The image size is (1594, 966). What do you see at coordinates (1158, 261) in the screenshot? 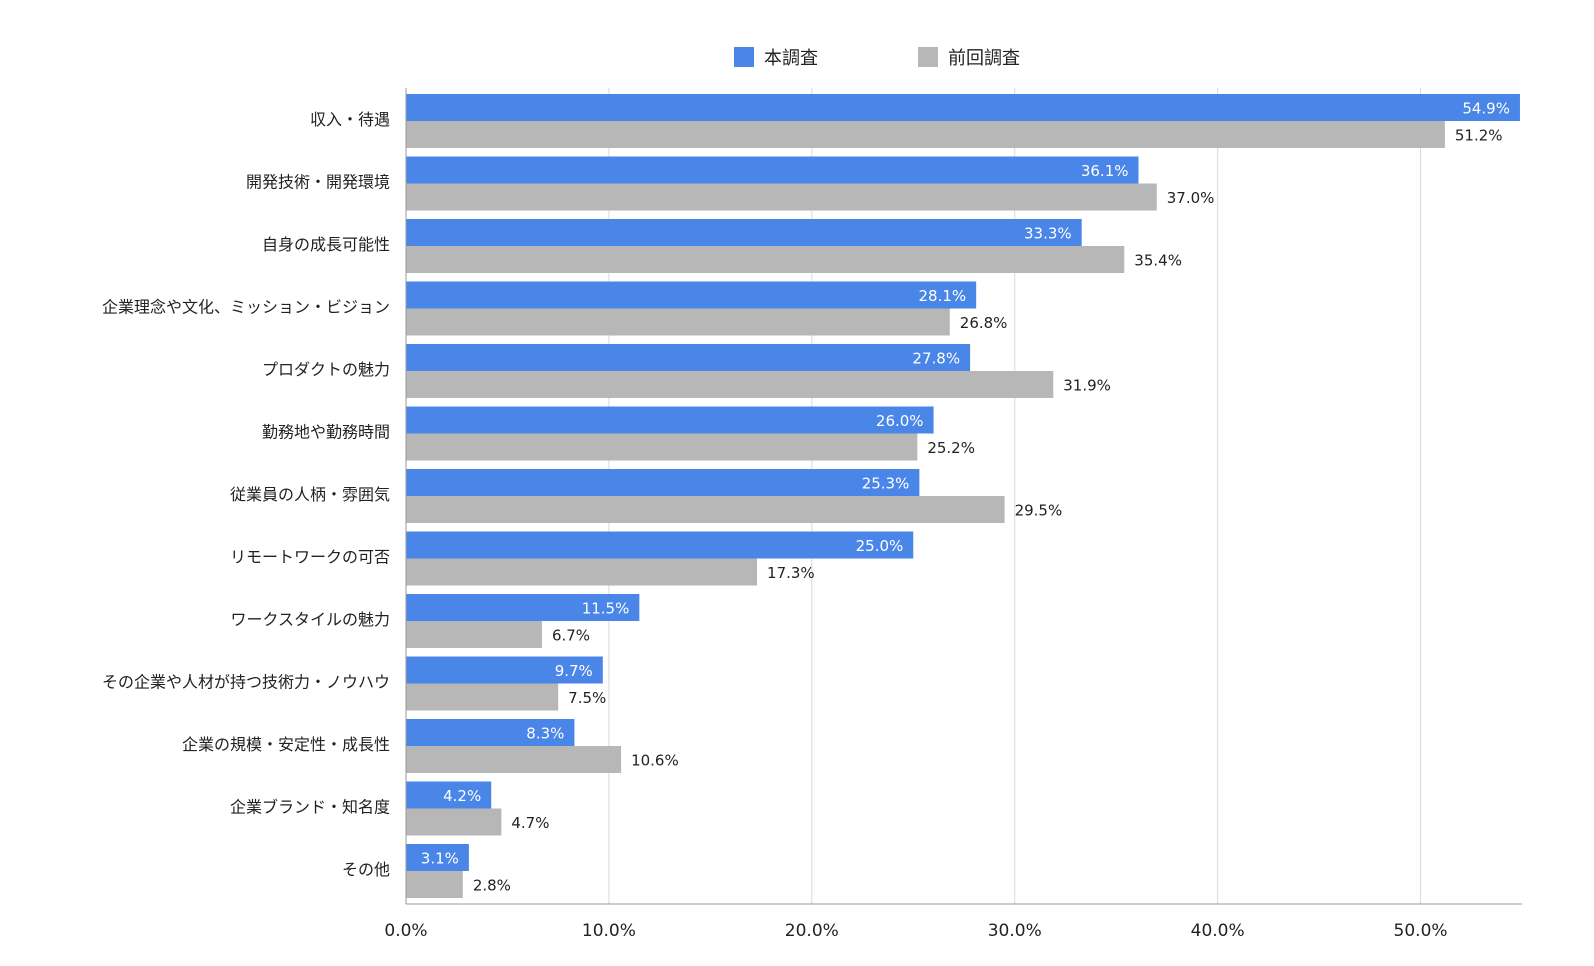
I see `data-label-previous: 35.4%` at bounding box center [1158, 261].